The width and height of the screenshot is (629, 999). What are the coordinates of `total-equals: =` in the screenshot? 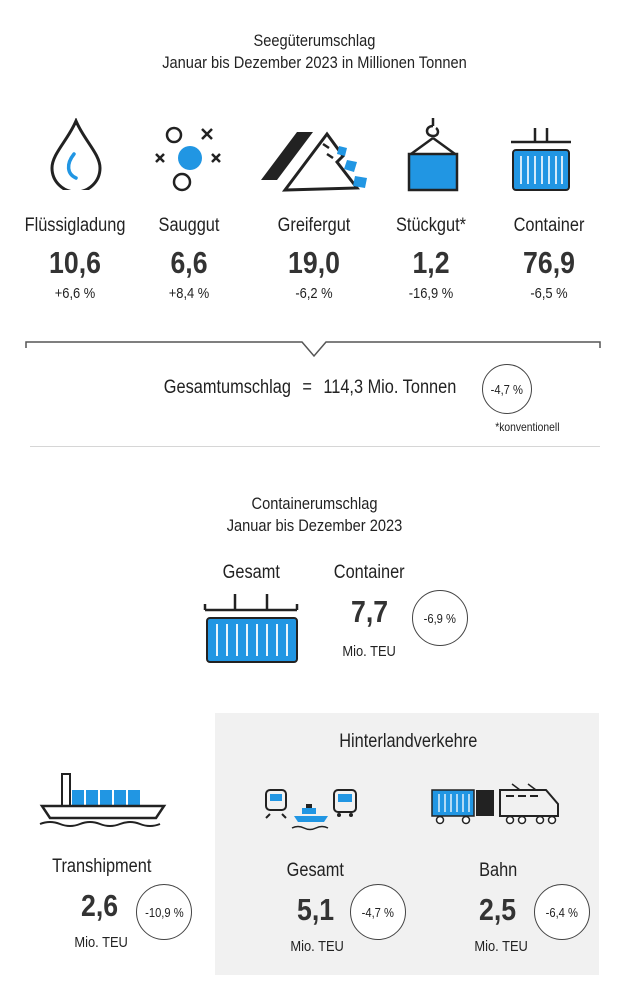 It's located at (307, 387).